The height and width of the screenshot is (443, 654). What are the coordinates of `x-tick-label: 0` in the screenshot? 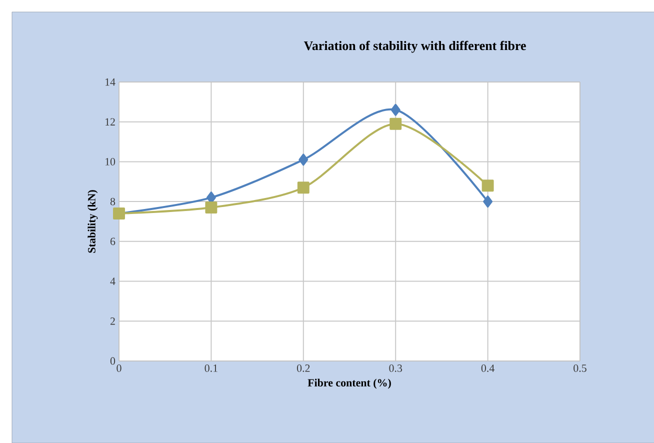 It's located at (119, 368).